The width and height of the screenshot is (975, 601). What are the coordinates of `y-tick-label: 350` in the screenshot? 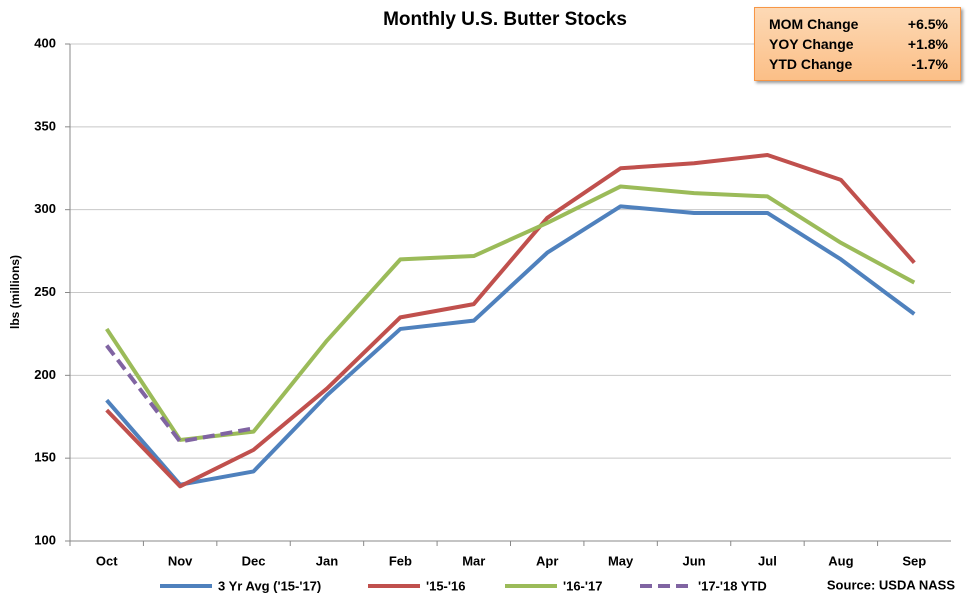 It's located at (45, 125).